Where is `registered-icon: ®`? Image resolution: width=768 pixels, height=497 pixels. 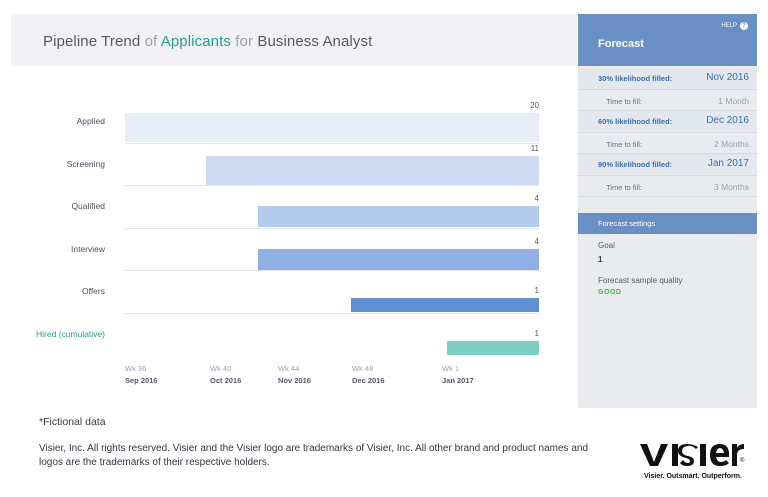
registered-icon: ® is located at coordinates (742, 461).